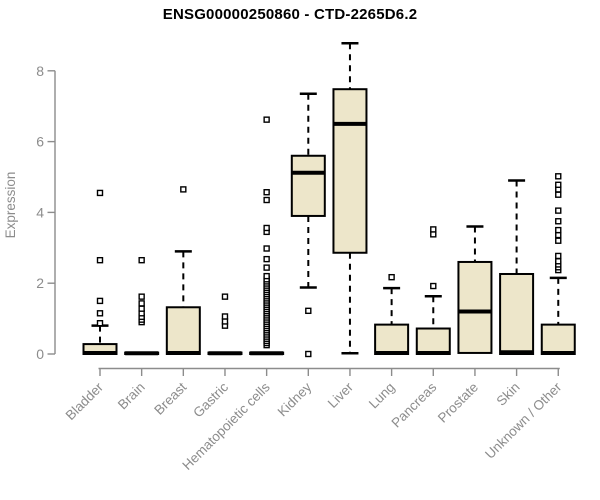  What do you see at coordinates (210, 399) in the screenshot?
I see `x-tick-label: Gastric` at bounding box center [210, 399].